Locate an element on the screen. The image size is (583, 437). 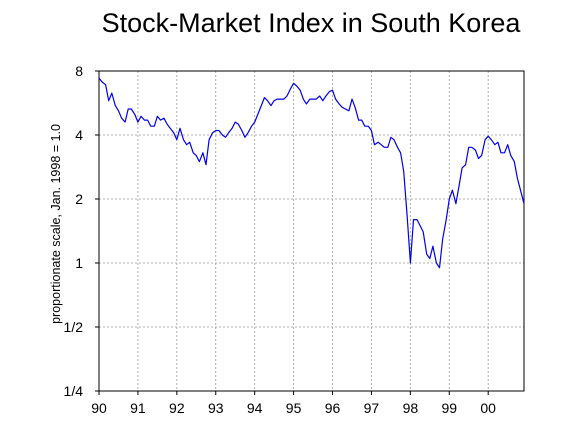
x-tick-label: 00 is located at coordinates (488, 408).